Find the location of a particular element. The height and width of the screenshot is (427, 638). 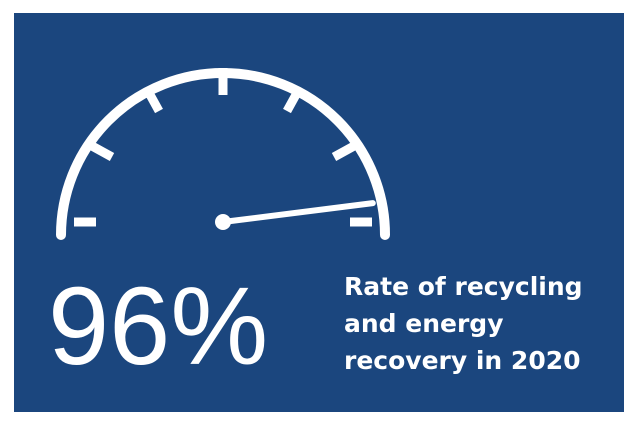

gauge-needle is located at coordinates (298, 212).